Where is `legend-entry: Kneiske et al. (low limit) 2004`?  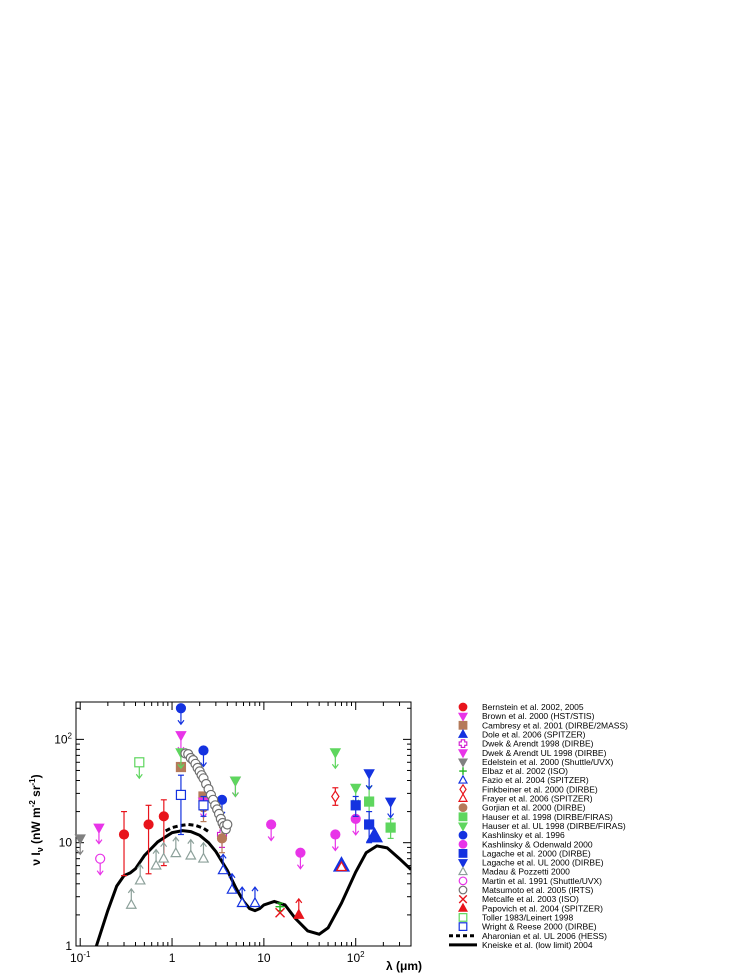
legend-entry: Kneiske et al. (low limit) 2004 is located at coordinates (521, 945).